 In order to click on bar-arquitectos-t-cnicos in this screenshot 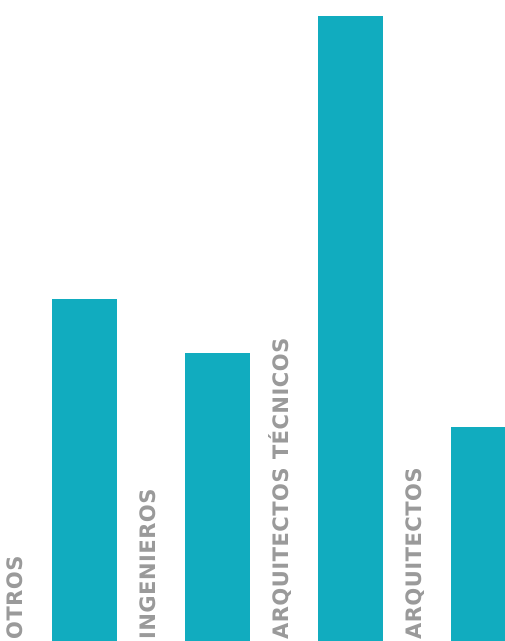, I will do `click(350, 328)`.